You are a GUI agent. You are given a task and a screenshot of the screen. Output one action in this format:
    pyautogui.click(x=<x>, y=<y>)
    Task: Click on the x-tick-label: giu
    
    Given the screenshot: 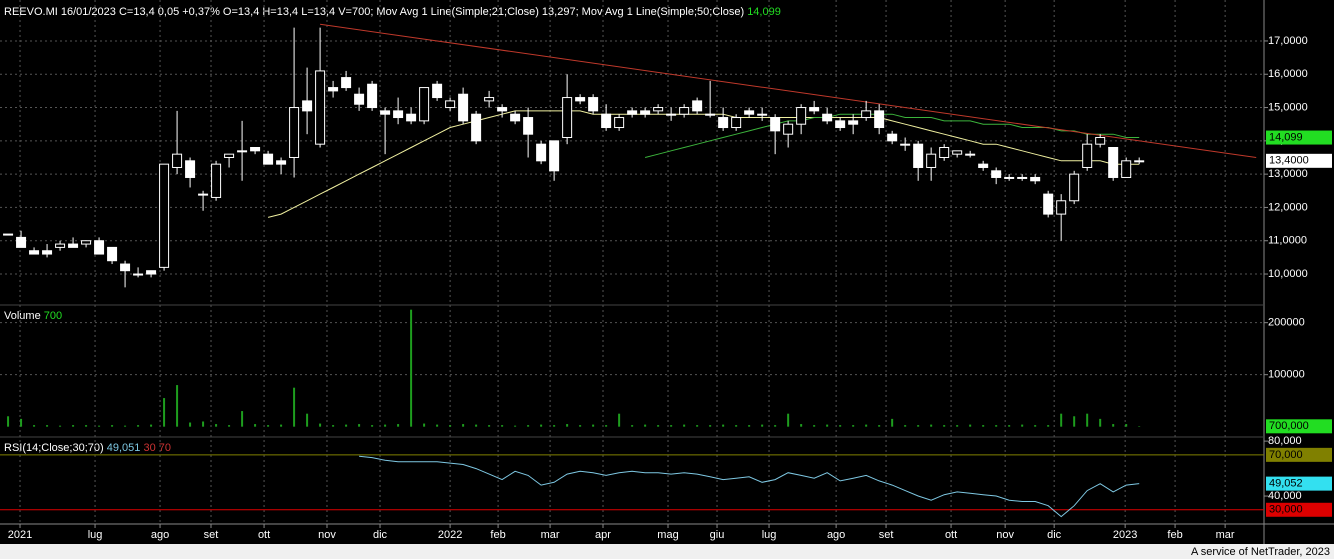 What is the action you would take?
    pyautogui.click(x=717, y=535)
    